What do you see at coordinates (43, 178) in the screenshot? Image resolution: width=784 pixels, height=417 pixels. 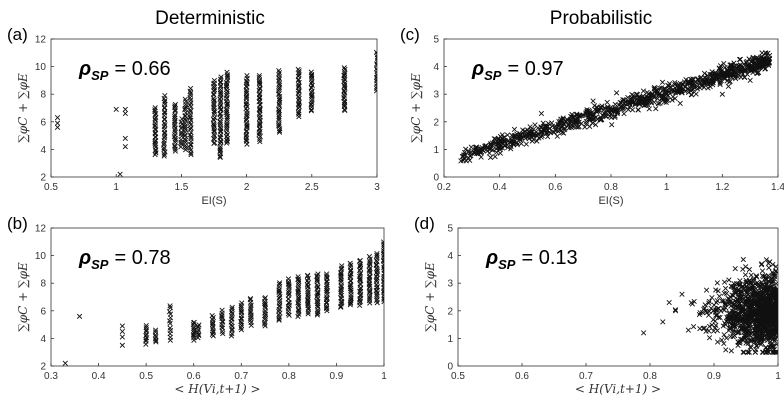 I see `y-tick-label: 2` at bounding box center [43, 178].